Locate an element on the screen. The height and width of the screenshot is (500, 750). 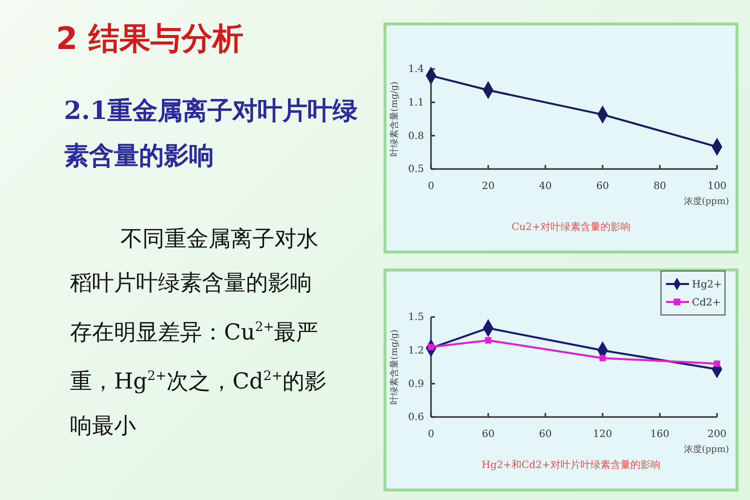
x-tick-label: 20 is located at coordinates (488, 186).